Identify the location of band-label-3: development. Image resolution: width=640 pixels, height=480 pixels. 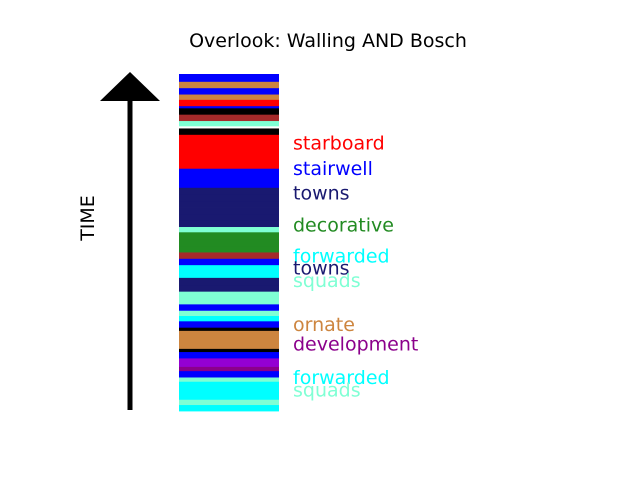
(355, 344).